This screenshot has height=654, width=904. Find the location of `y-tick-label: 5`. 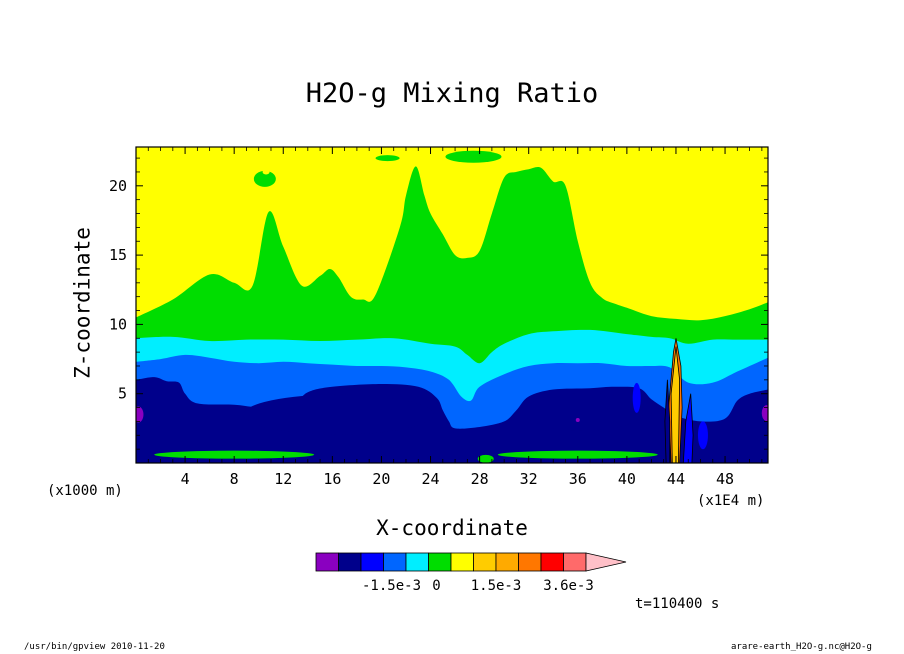

y-tick-label: 5 is located at coordinates (122, 394).